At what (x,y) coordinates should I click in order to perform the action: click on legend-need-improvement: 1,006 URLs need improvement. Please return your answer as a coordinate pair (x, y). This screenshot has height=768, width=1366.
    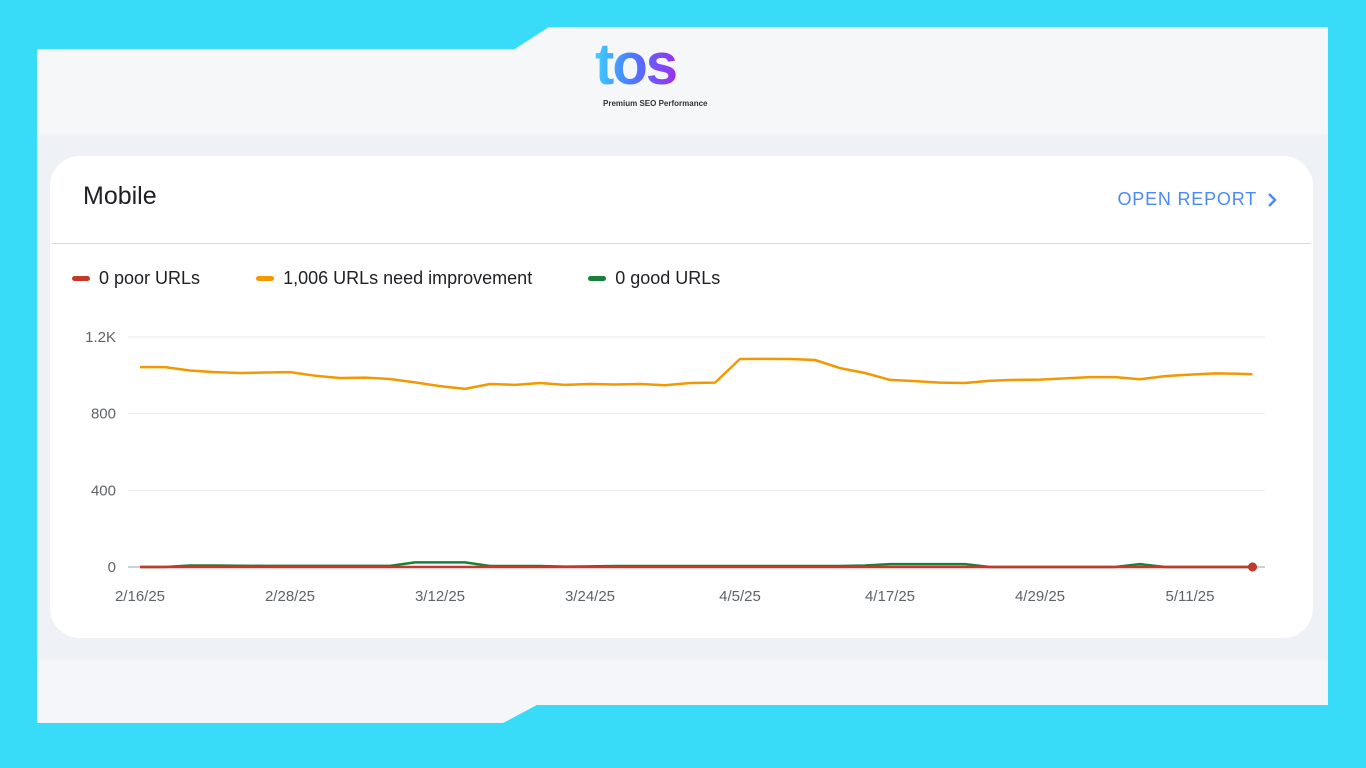
    Looking at the image, I should click on (394, 278).